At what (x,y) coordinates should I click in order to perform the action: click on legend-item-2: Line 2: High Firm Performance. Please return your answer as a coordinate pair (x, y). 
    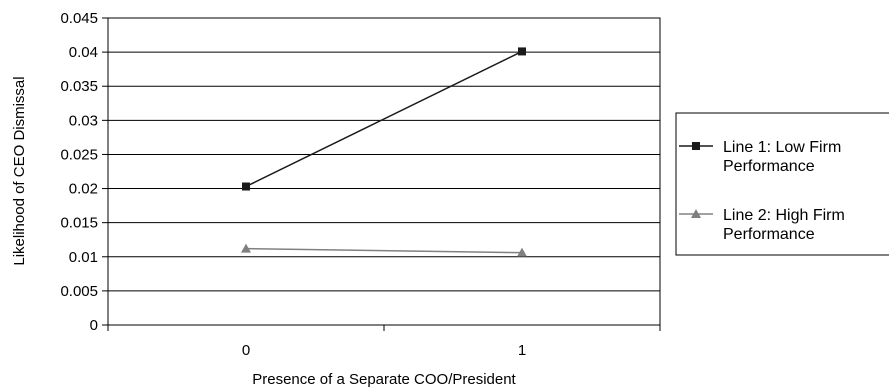
    Looking at the image, I should click on (762, 225).